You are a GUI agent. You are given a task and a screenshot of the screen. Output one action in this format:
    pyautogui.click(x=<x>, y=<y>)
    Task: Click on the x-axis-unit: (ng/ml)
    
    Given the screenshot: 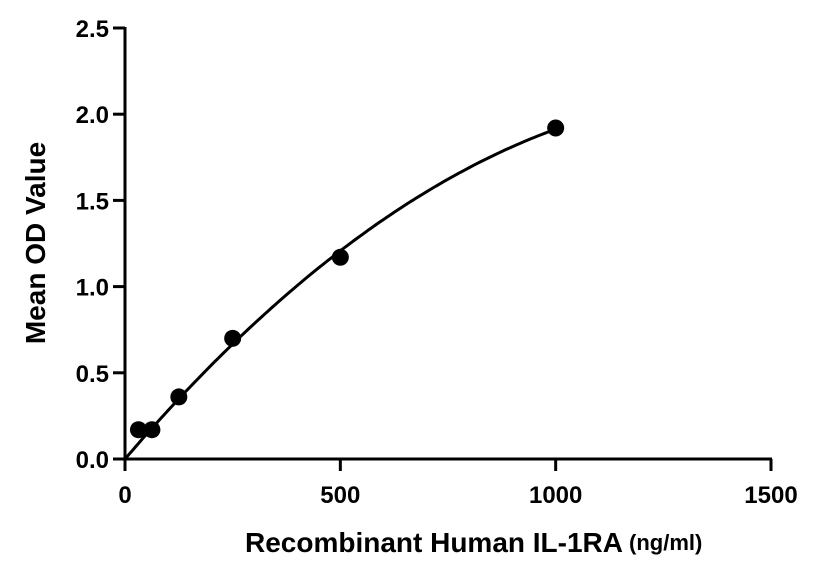 What is the action you would take?
    pyautogui.click(x=665, y=542)
    